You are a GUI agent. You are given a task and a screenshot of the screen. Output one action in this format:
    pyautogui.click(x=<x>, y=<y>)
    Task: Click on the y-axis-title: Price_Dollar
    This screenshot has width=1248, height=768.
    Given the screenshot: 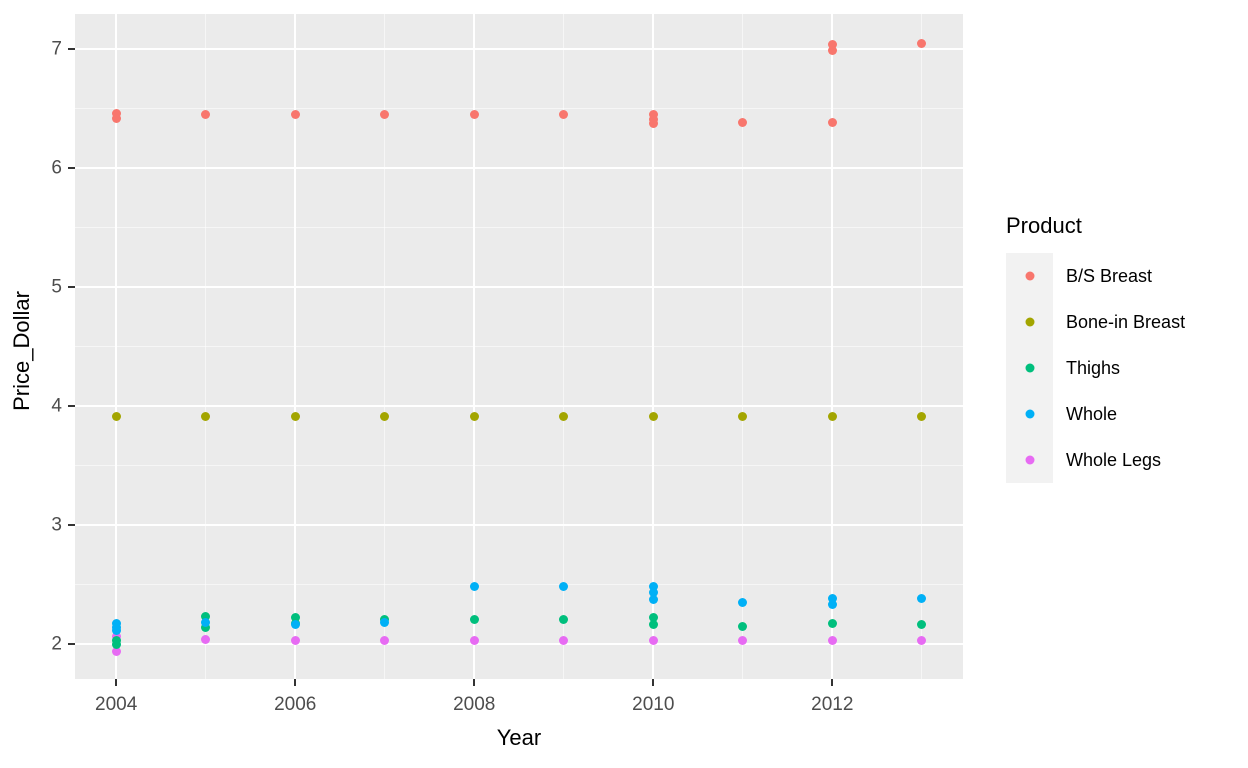 What is the action you would take?
    pyautogui.click(x=21, y=350)
    